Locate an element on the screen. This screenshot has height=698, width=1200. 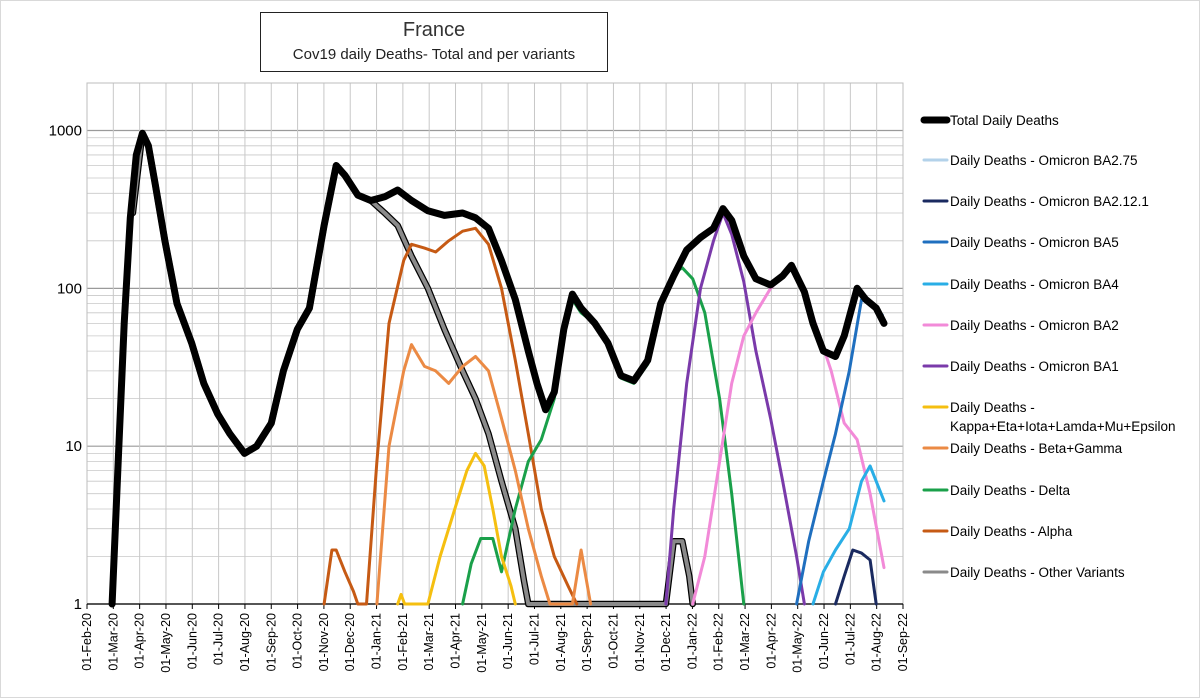
legend-label: Daily Deaths - Omicron BA1 is located at coordinates (1034, 366).